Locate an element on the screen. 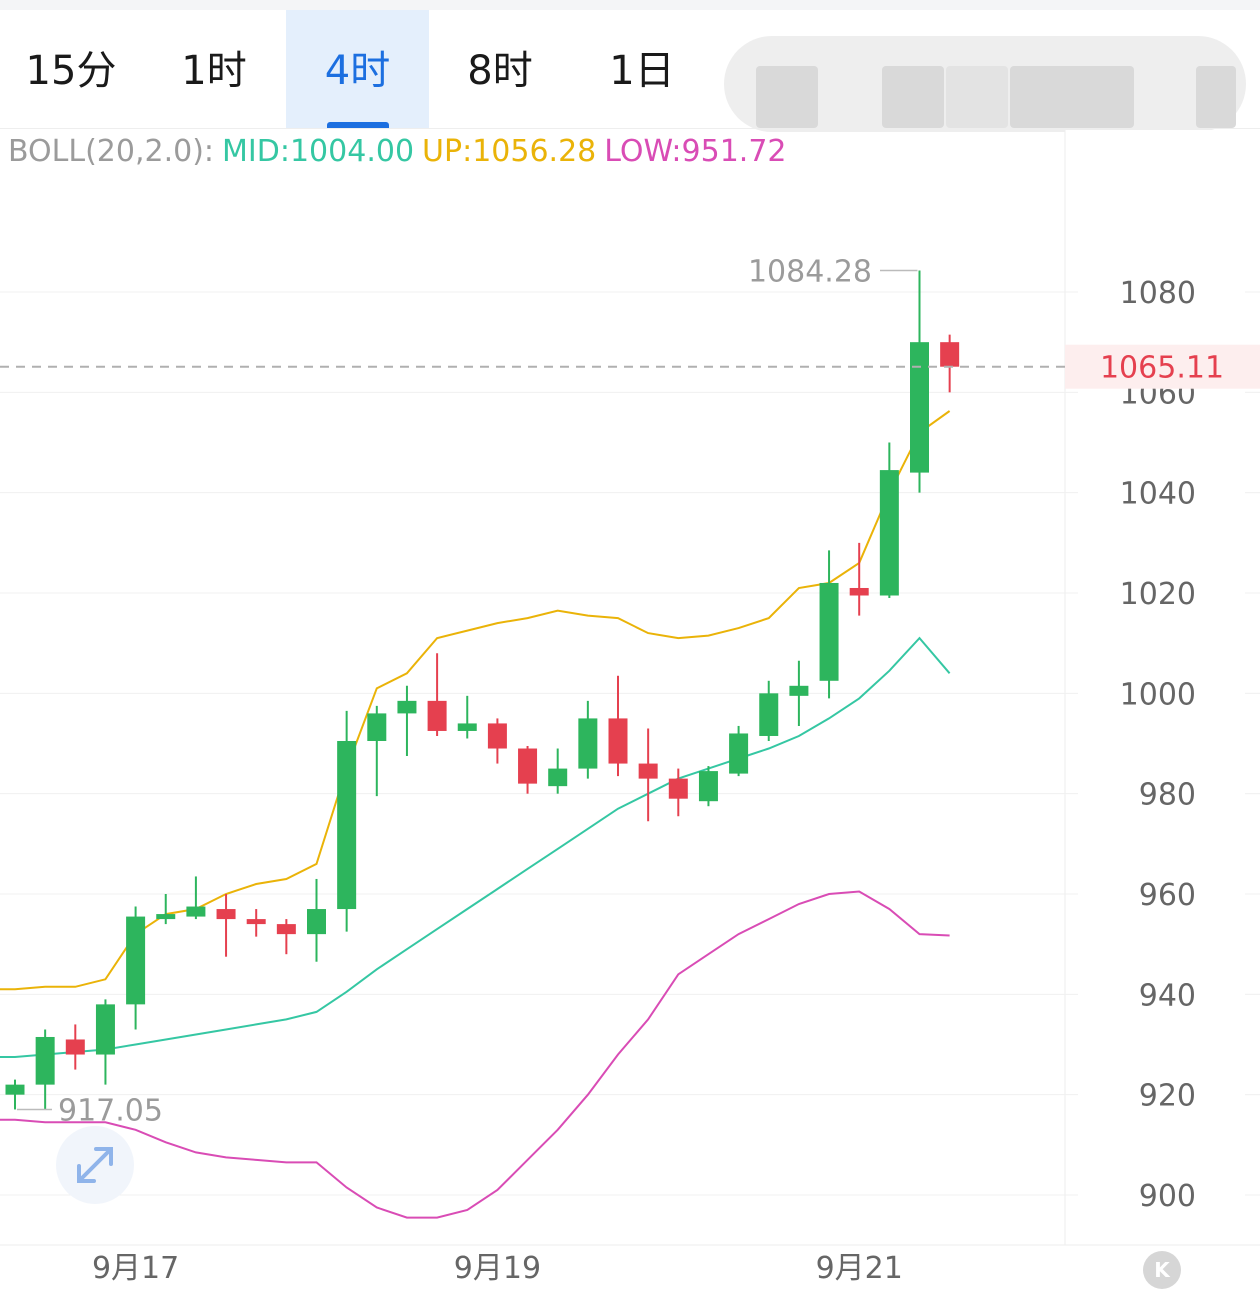  tab-label: 1日 is located at coordinates (642, 71).